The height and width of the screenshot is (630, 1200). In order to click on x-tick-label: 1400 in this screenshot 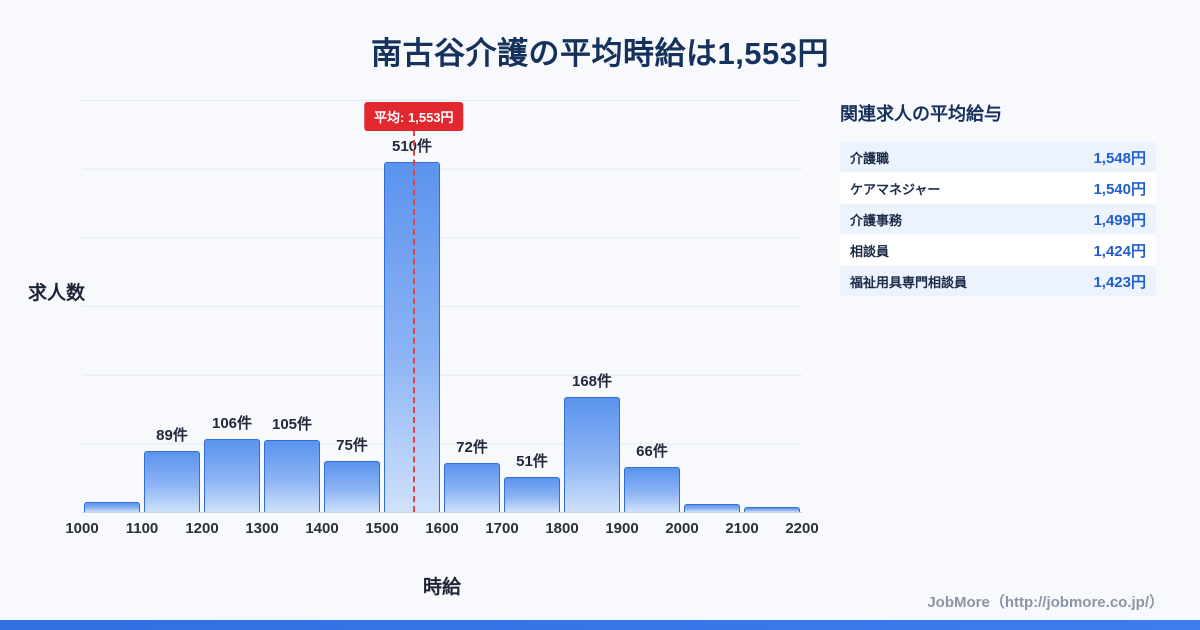, I will do `click(322, 528)`.